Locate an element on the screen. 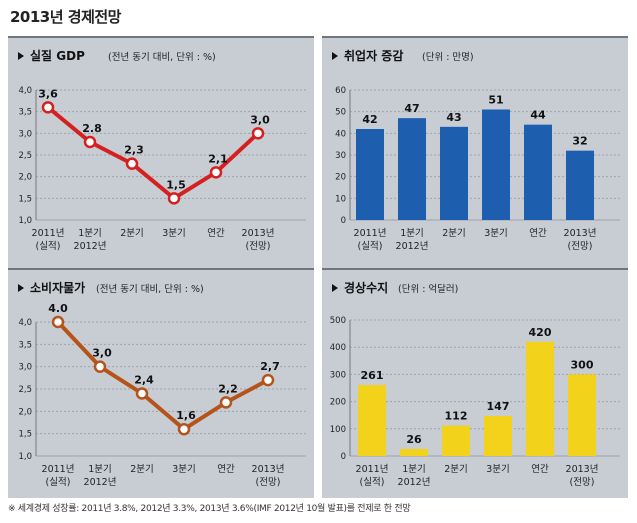 This screenshot has width=637, height=523. y-tick-label: 10 is located at coordinates (340, 199).